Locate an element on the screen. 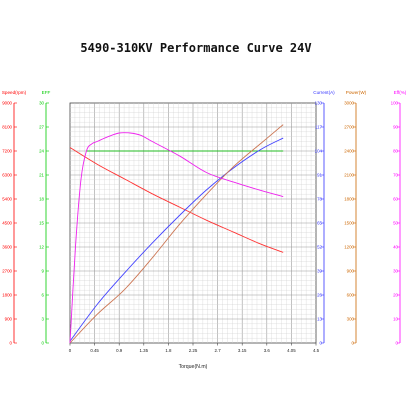 The width and height of the screenshot is (416, 416). x-tick-label: 3.15 is located at coordinates (242, 350).